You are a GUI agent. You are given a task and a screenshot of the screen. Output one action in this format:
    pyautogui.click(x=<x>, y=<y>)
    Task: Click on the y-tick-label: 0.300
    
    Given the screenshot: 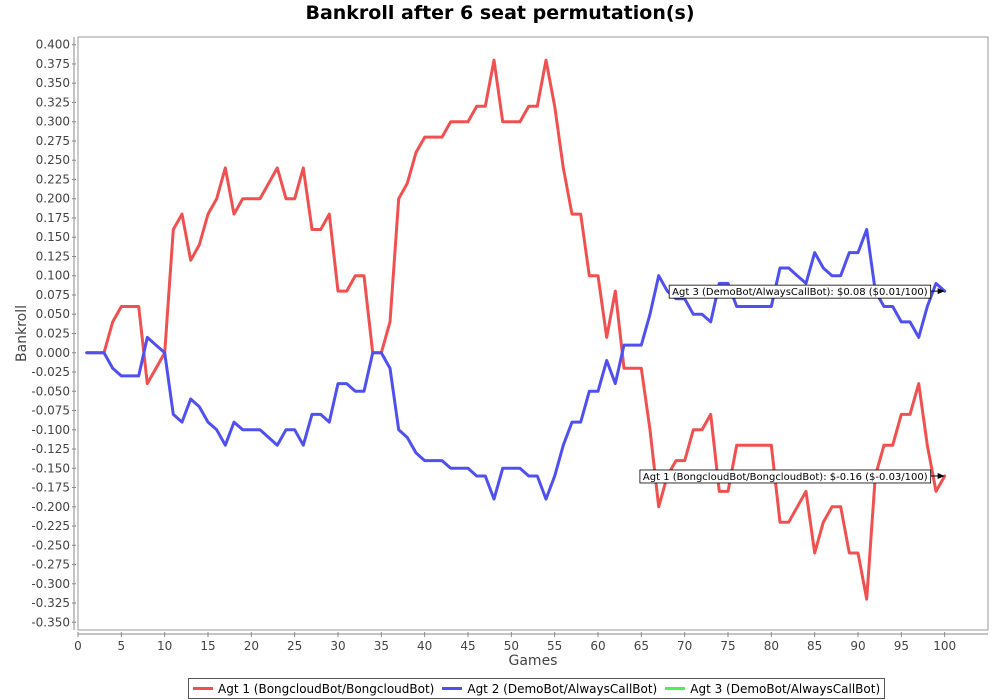 What is the action you would take?
    pyautogui.click(x=53, y=122)
    